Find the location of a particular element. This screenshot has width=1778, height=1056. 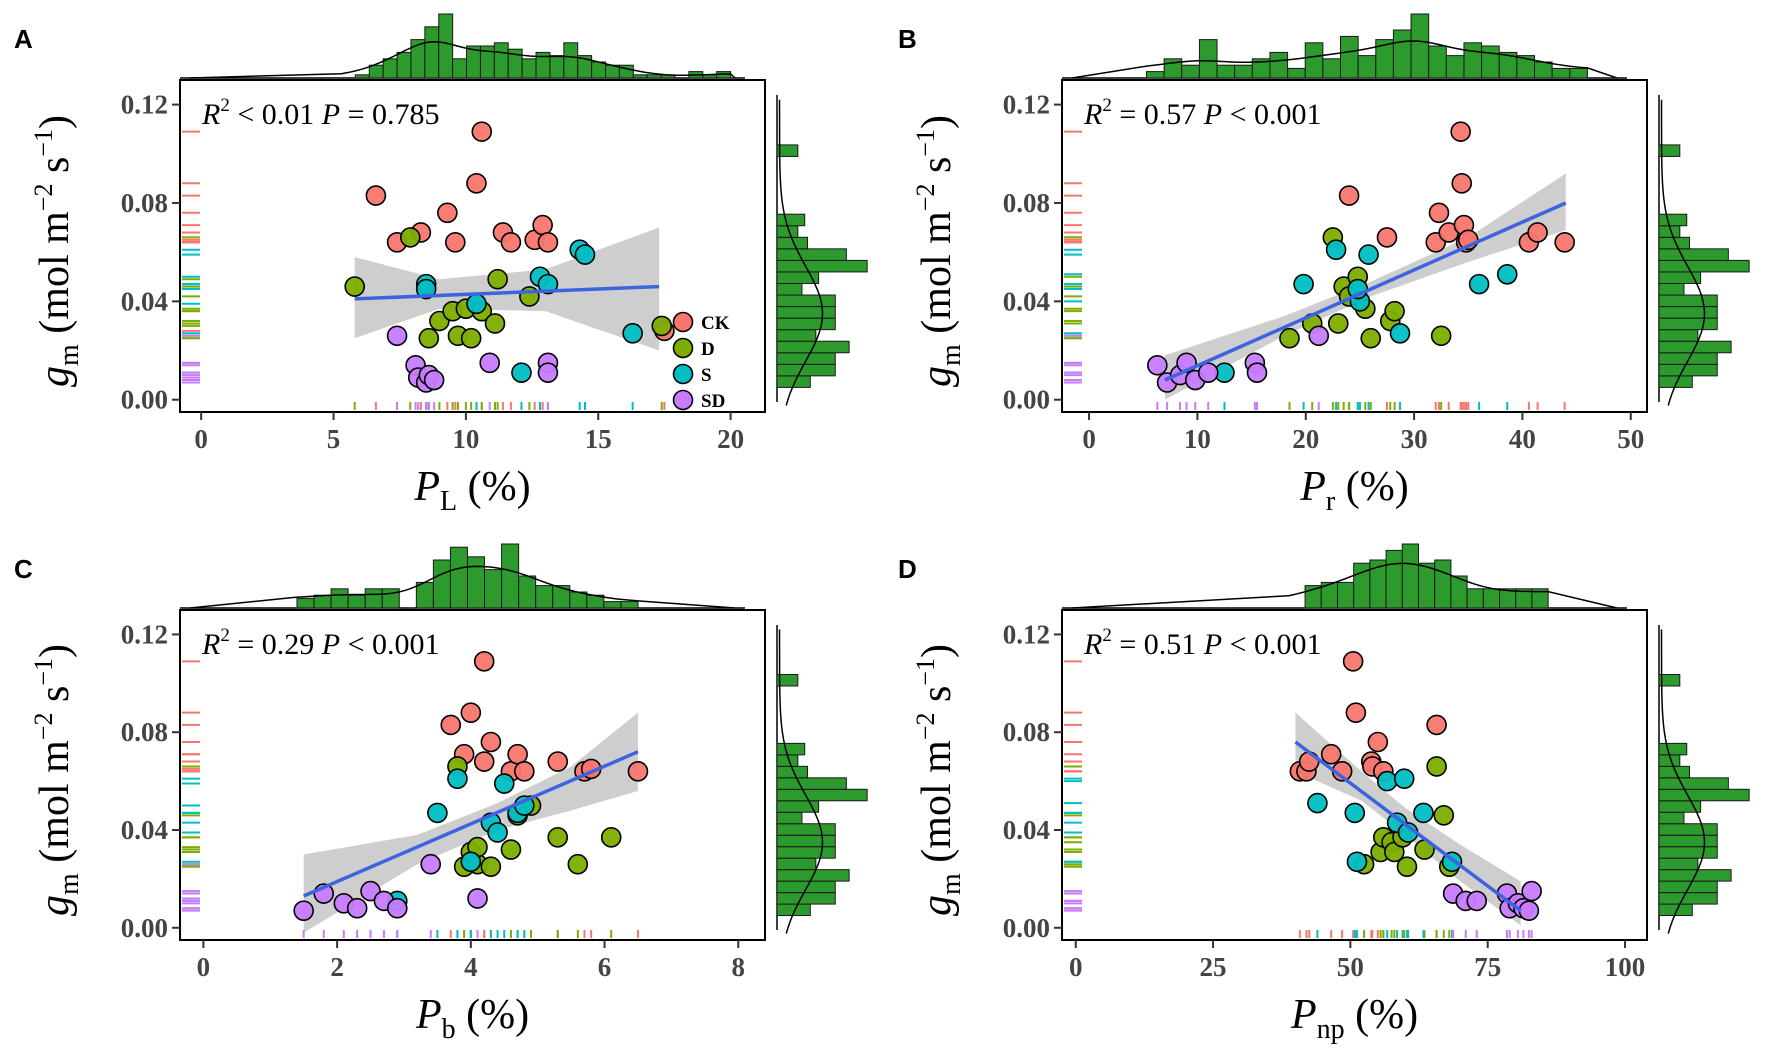

plot-frame is located at coordinates (472, 775).